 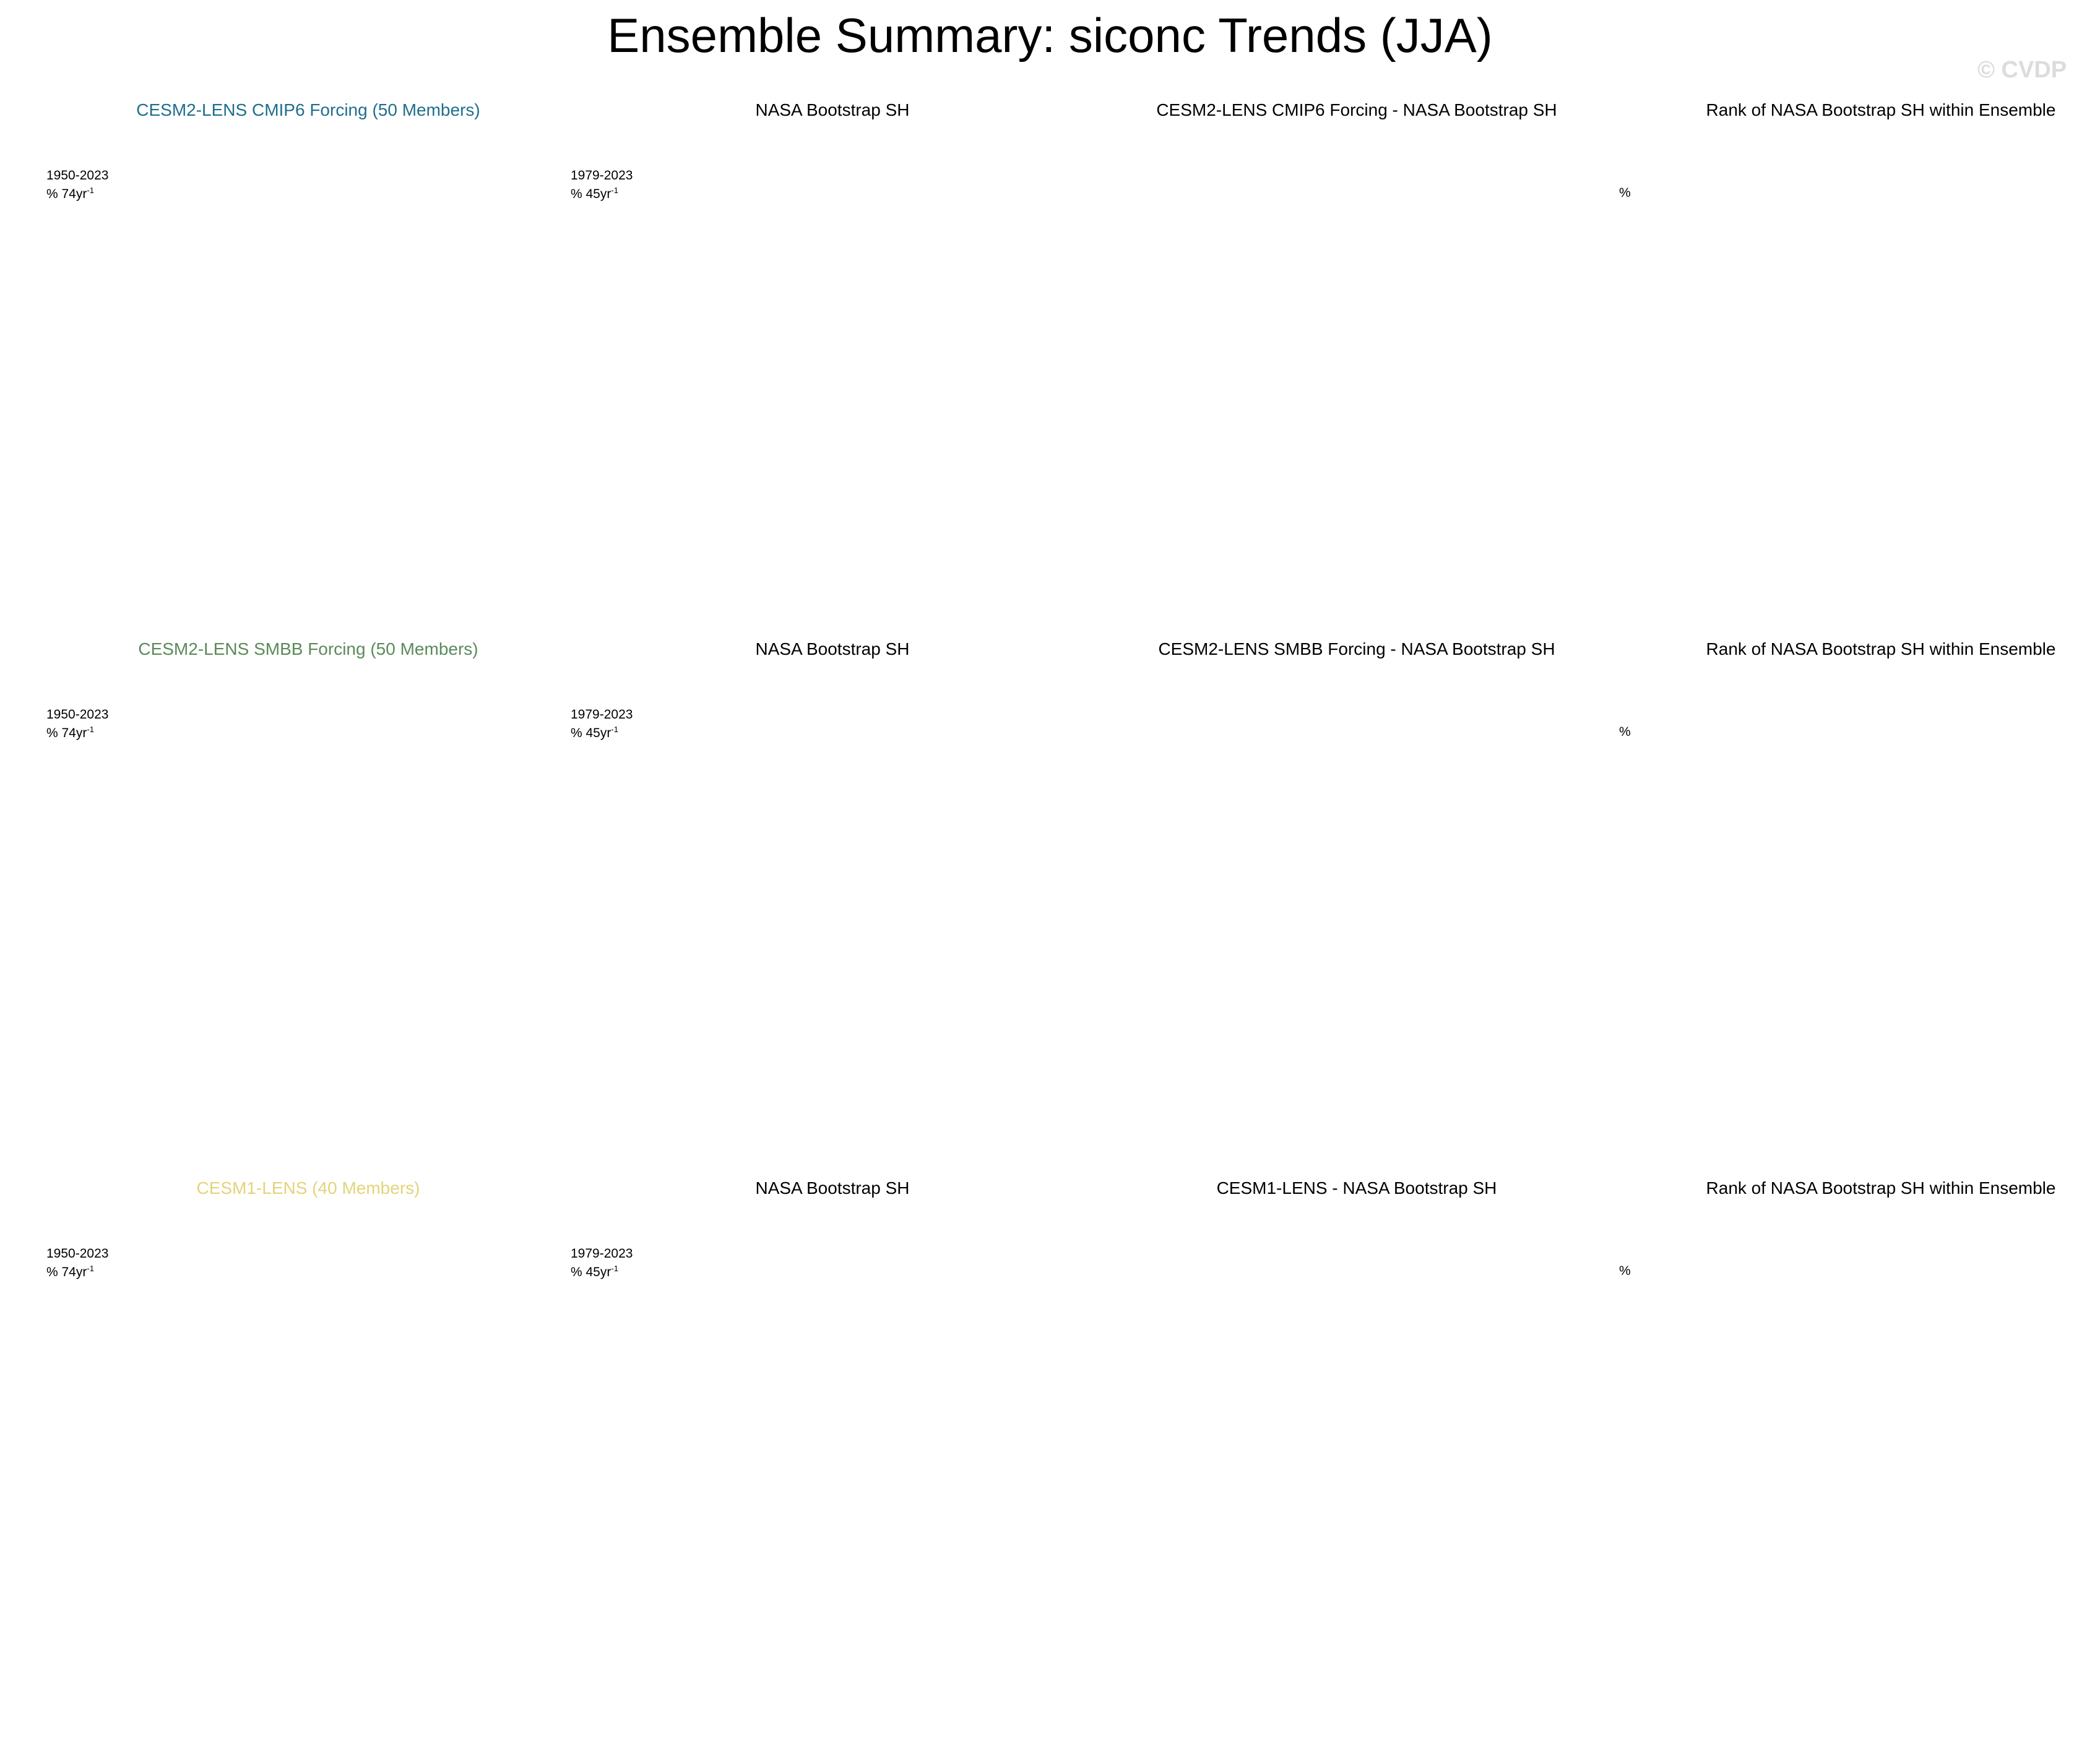 What do you see at coordinates (191, 1728) in the screenshot?
I see `colorbar-label: -30` at bounding box center [191, 1728].